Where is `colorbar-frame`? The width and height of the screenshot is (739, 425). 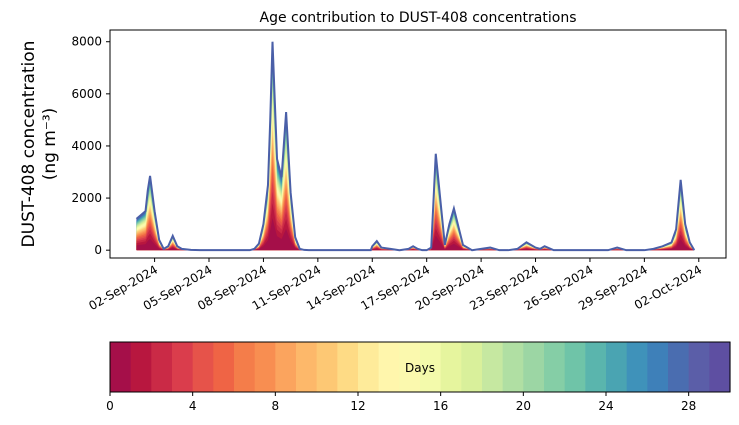 colorbar-frame is located at coordinates (420, 367).